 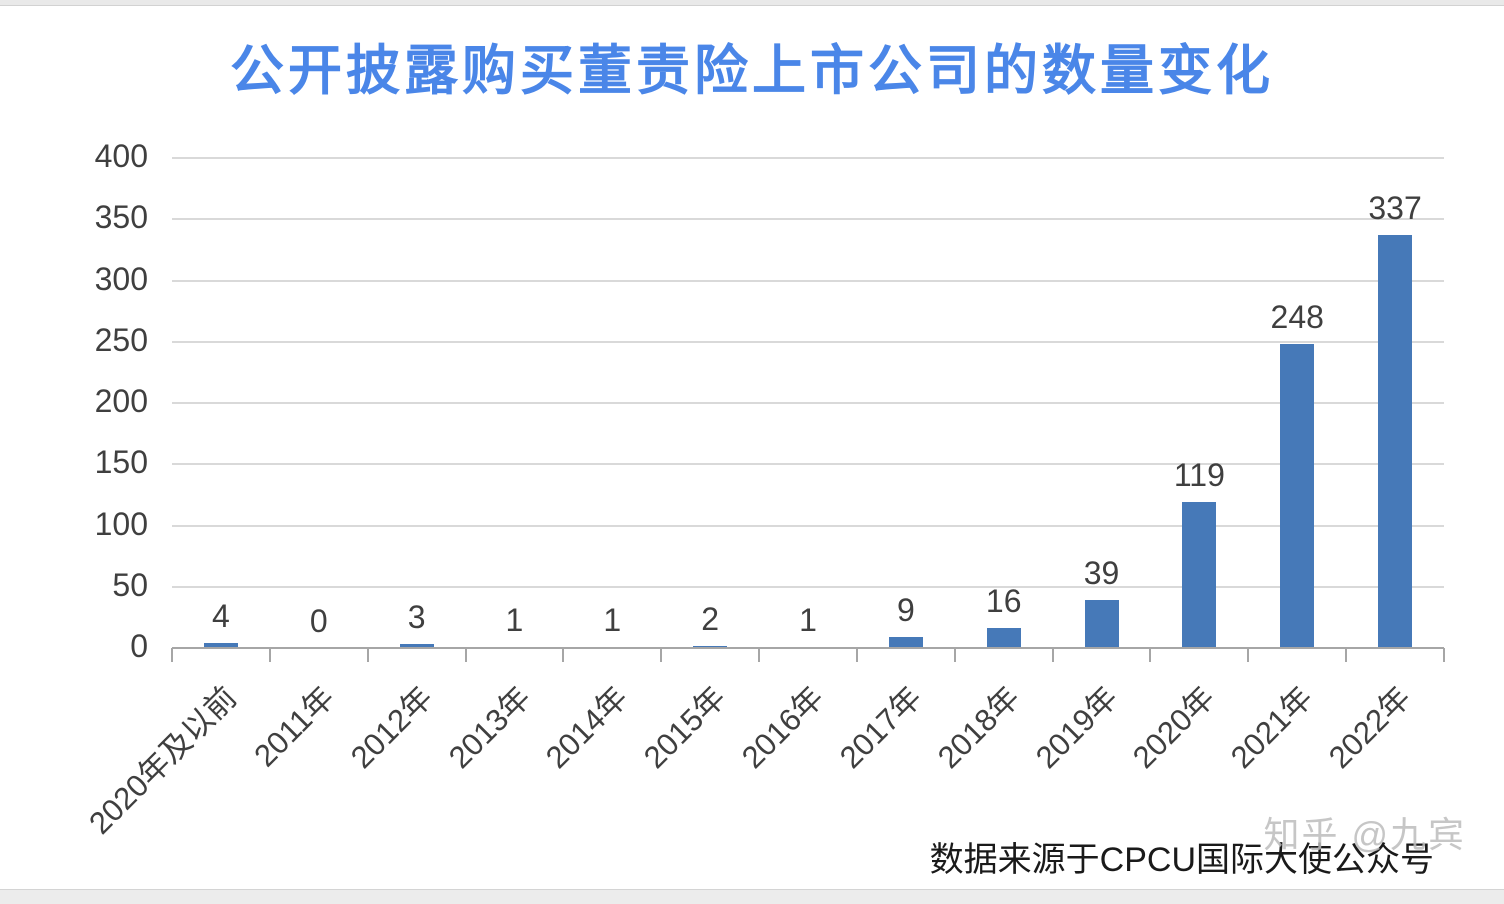 What do you see at coordinates (1364, 834) in the screenshot?
I see `zhihu-watermark: 知乎 @九宾` at bounding box center [1364, 834].